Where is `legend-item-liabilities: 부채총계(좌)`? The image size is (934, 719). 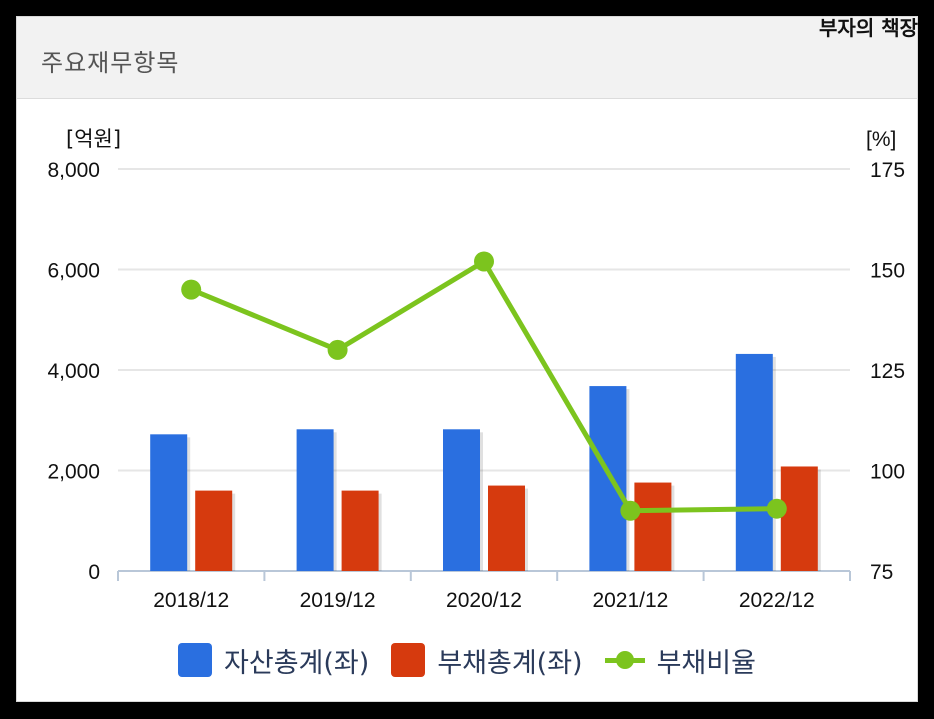
legend-item-liabilities: 부채총계(좌) is located at coordinates (487, 660).